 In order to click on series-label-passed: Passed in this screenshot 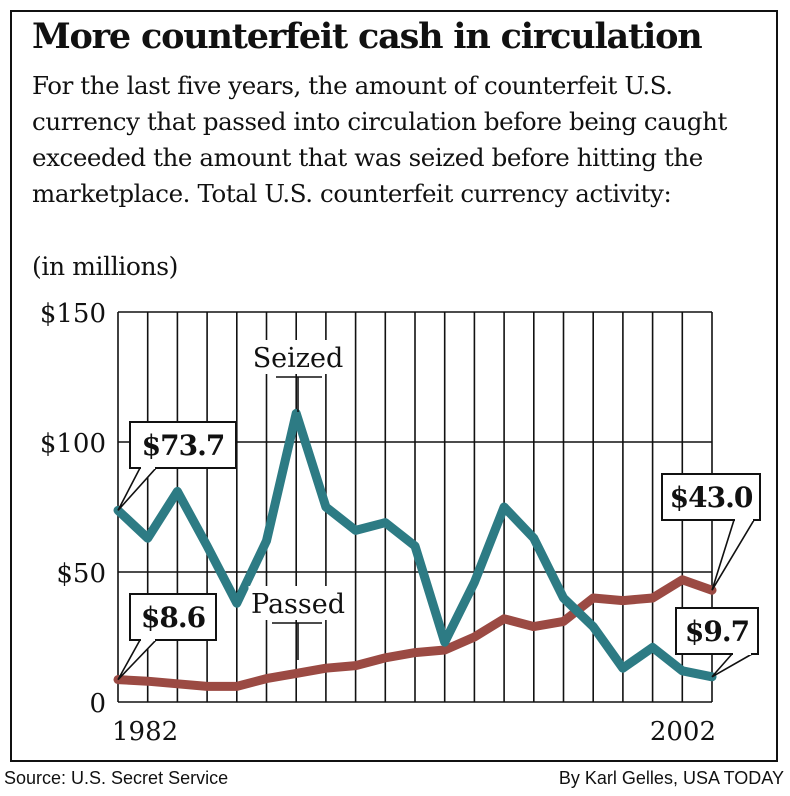, I will do `click(298, 604)`.